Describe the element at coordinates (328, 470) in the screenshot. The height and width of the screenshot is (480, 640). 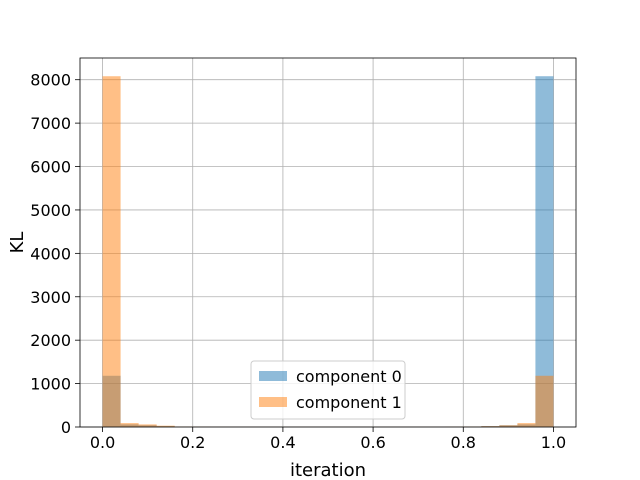
I see `x-axis-label: iteration` at that location.